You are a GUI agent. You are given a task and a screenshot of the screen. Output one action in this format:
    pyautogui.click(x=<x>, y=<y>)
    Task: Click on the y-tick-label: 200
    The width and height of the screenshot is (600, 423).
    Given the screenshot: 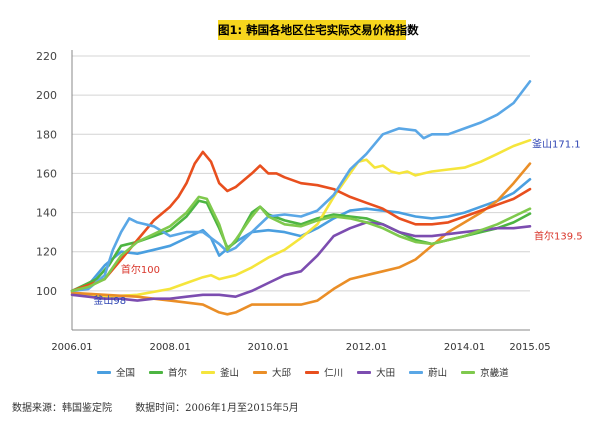 What is the action you would take?
    pyautogui.click(x=46, y=95)
    